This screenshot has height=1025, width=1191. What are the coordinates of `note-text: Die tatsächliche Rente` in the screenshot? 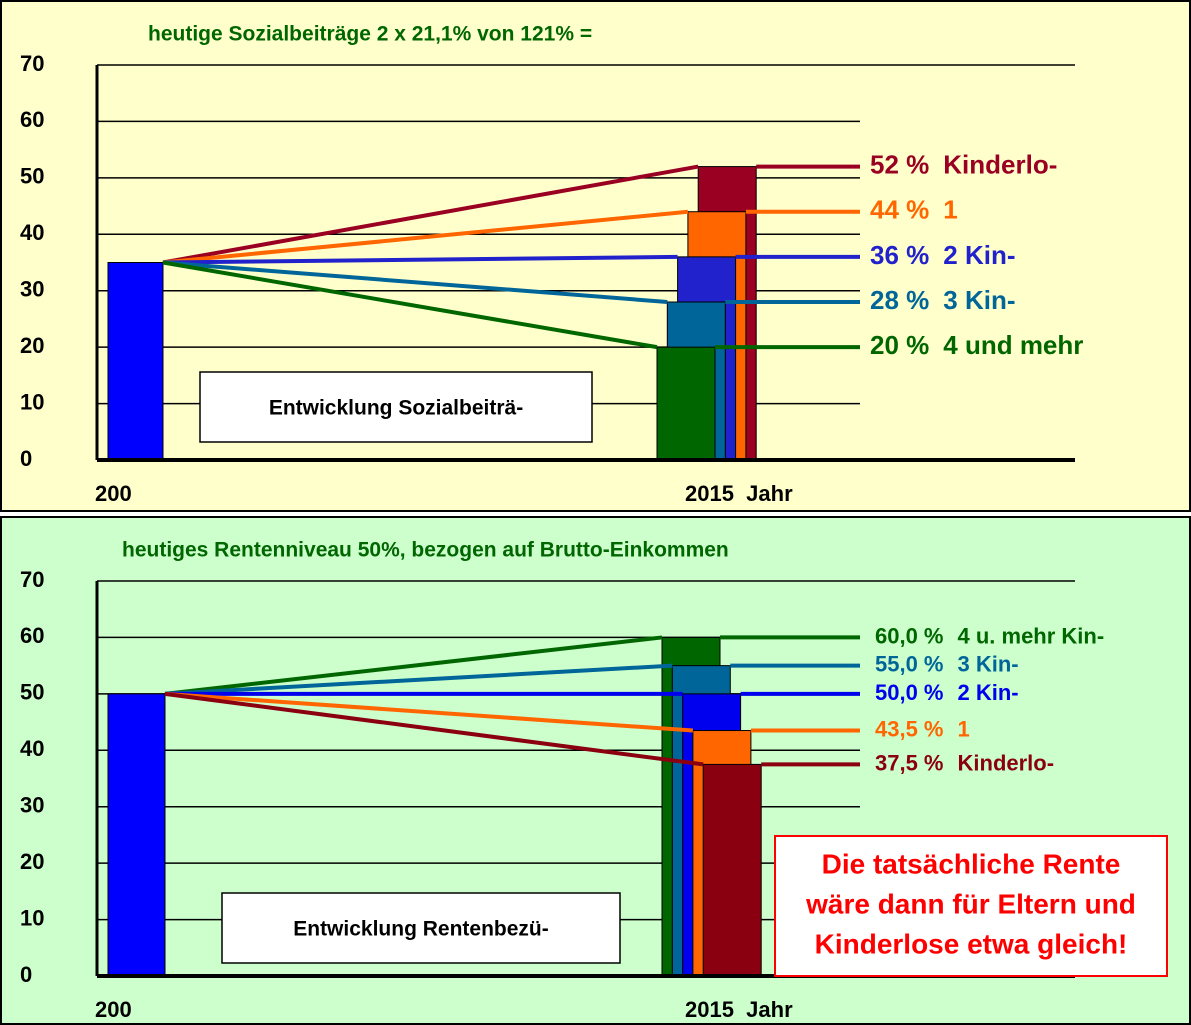 It's located at (971, 863).